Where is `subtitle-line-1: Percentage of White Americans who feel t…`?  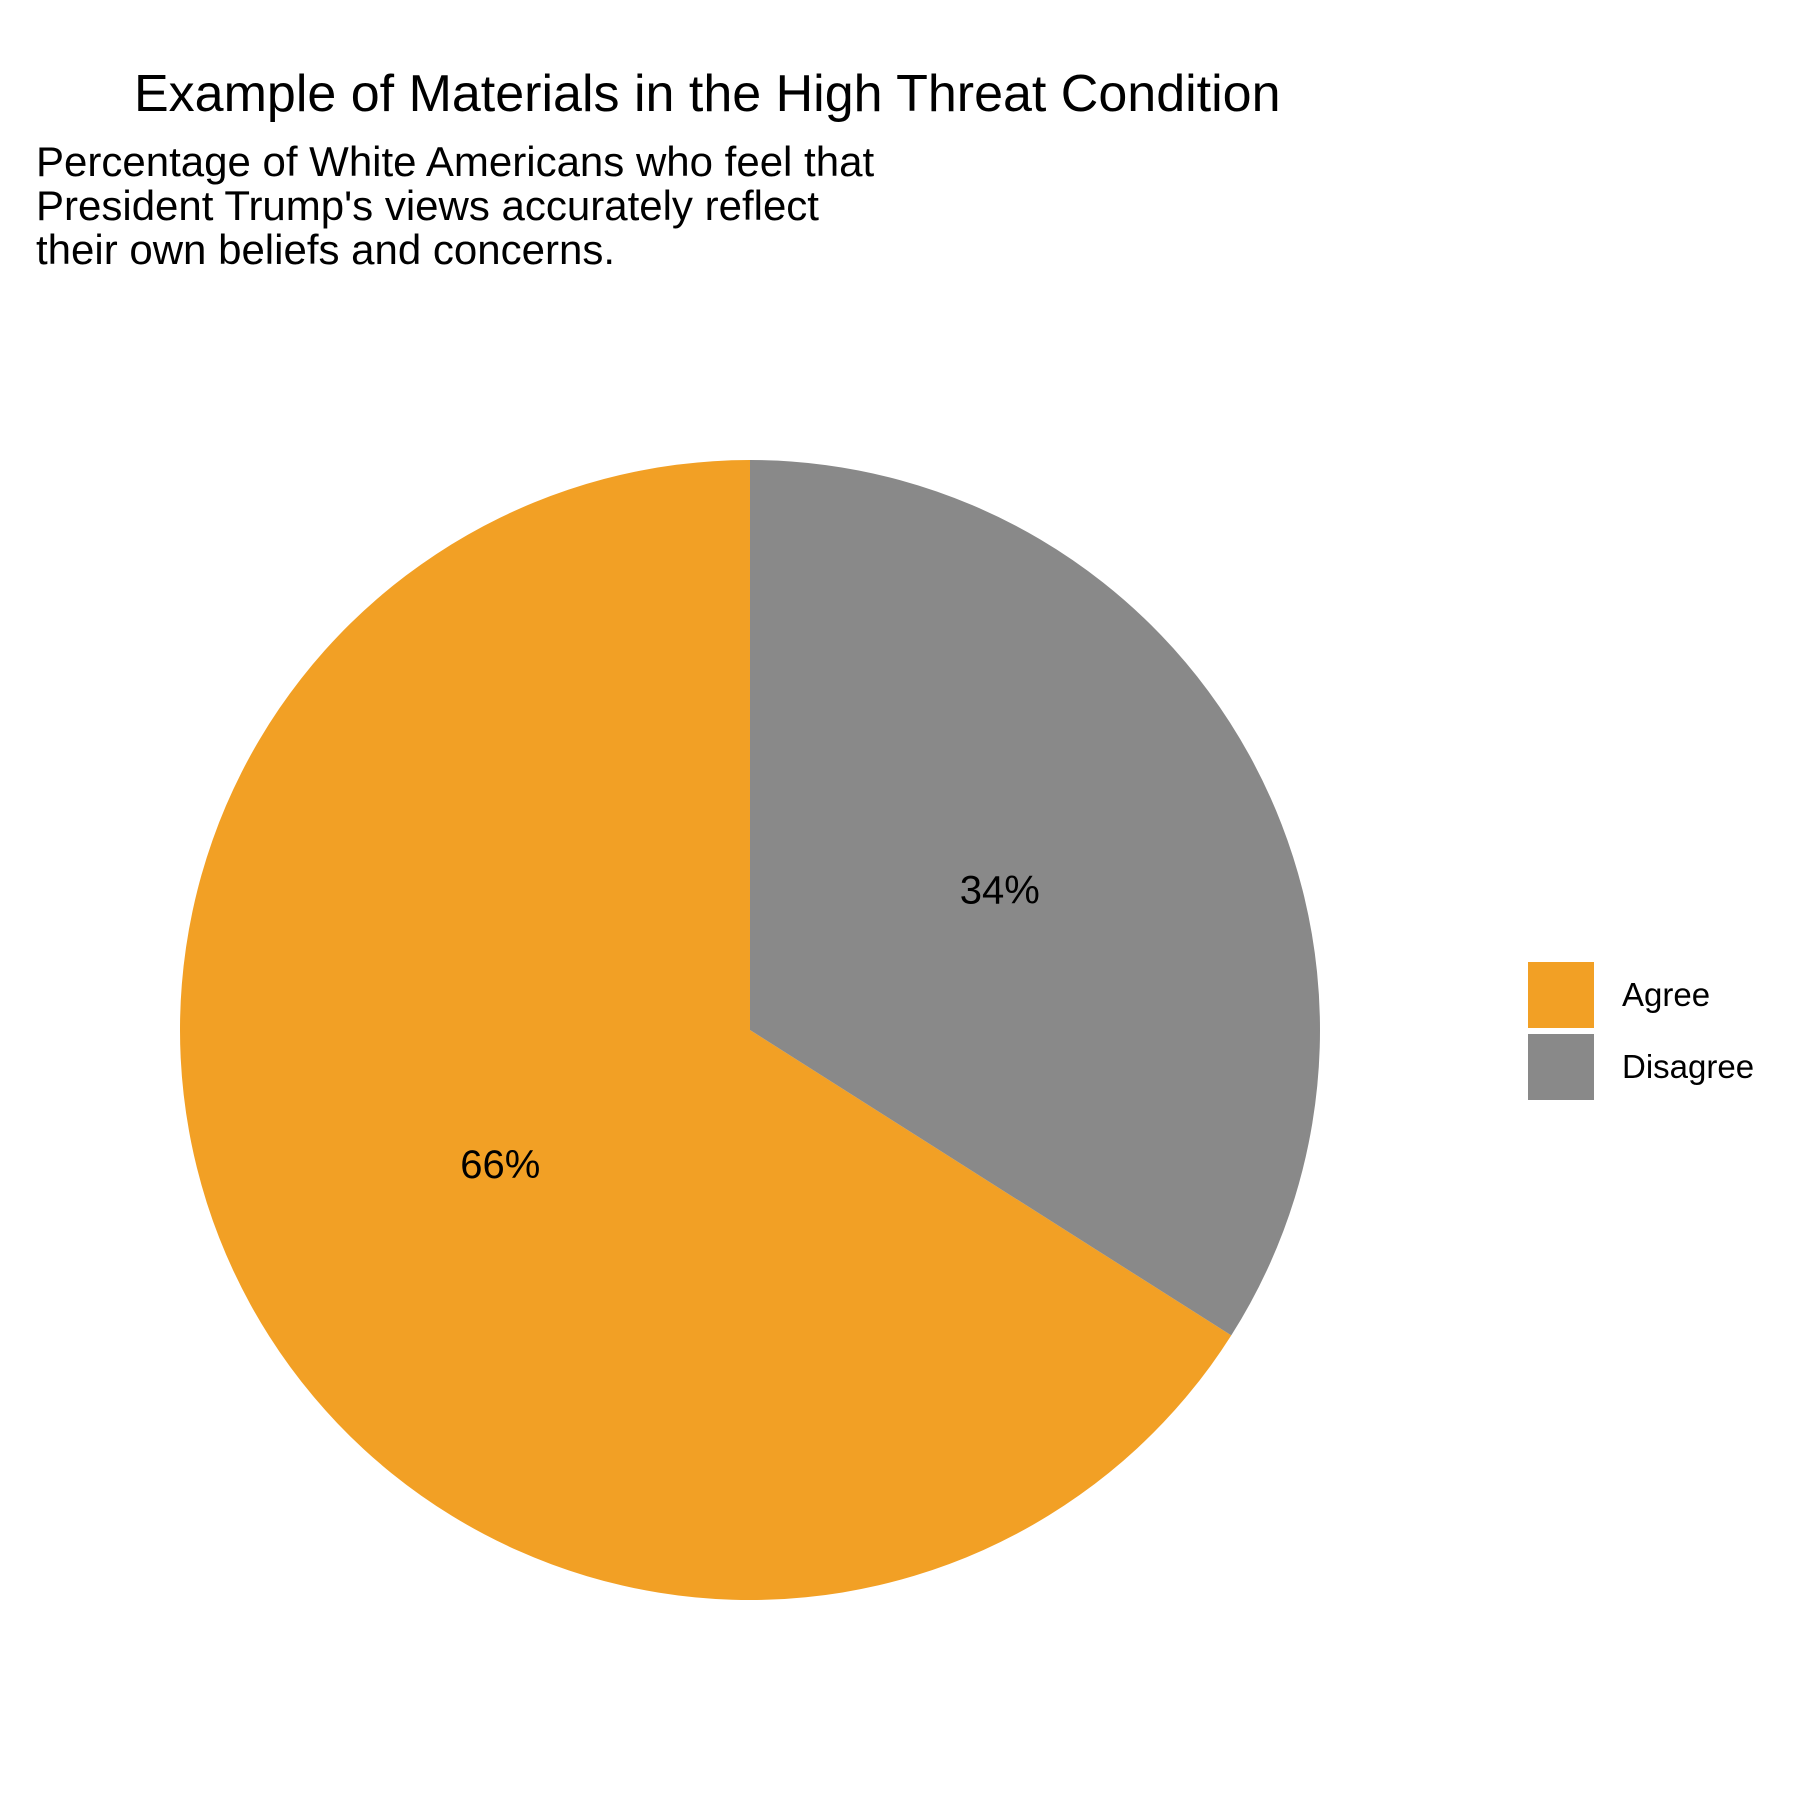 subtitle-line-1: Percentage of White Americans who feel t… is located at coordinates (455, 161).